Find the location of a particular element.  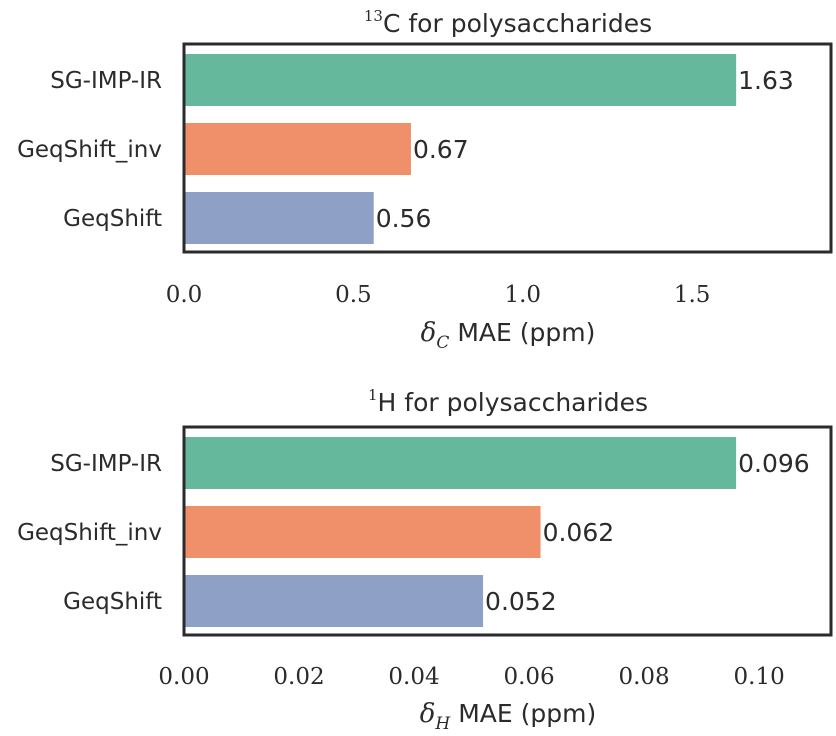

data-label: 1.63 is located at coordinates (766, 80).